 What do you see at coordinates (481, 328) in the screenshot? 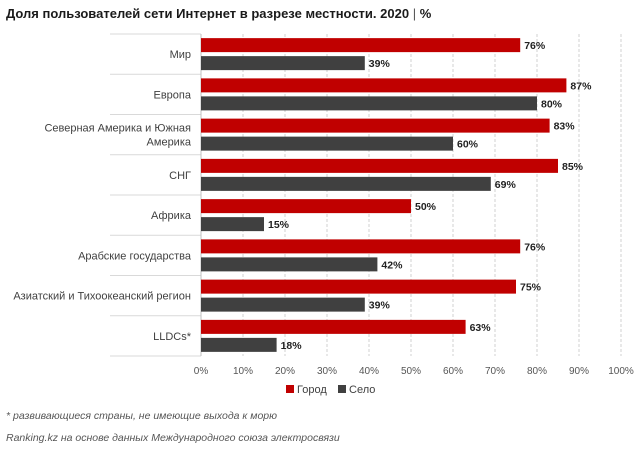
I see `data-label: 63%` at bounding box center [481, 328].